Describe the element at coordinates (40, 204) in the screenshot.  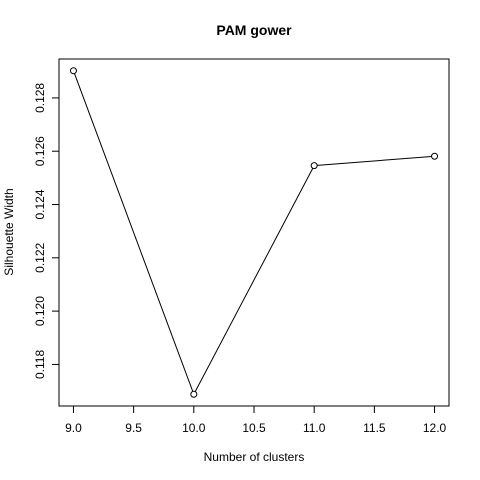
I see `y-tick-label: 0.124` at that location.